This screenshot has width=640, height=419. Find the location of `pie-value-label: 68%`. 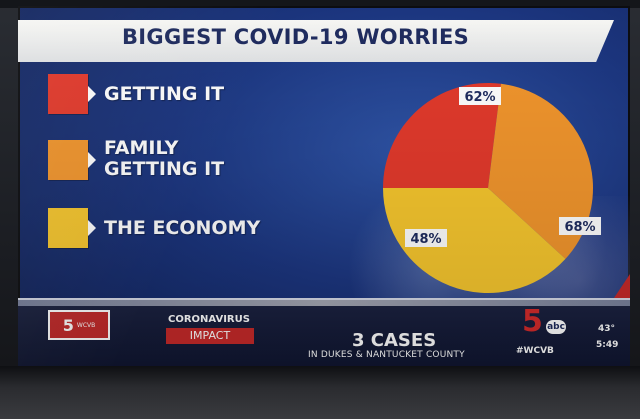

pie-value-label: 68% is located at coordinates (580, 226).